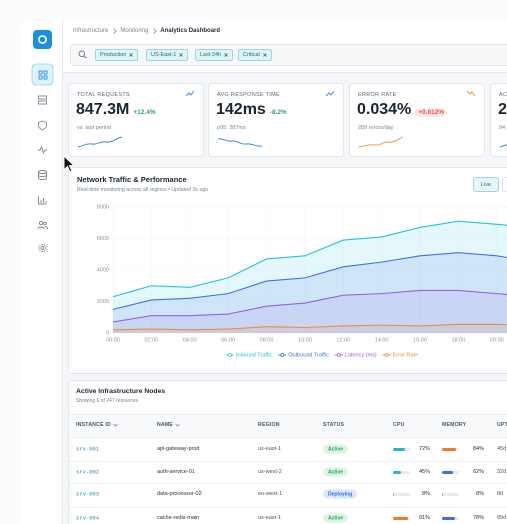 This screenshot has height=524, width=507. Describe the element at coordinates (276, 120) in the screenshot. I see `kpi-card: AVG RESPONSE TIME 142ms -8.2% p95: 287ms` at that location.